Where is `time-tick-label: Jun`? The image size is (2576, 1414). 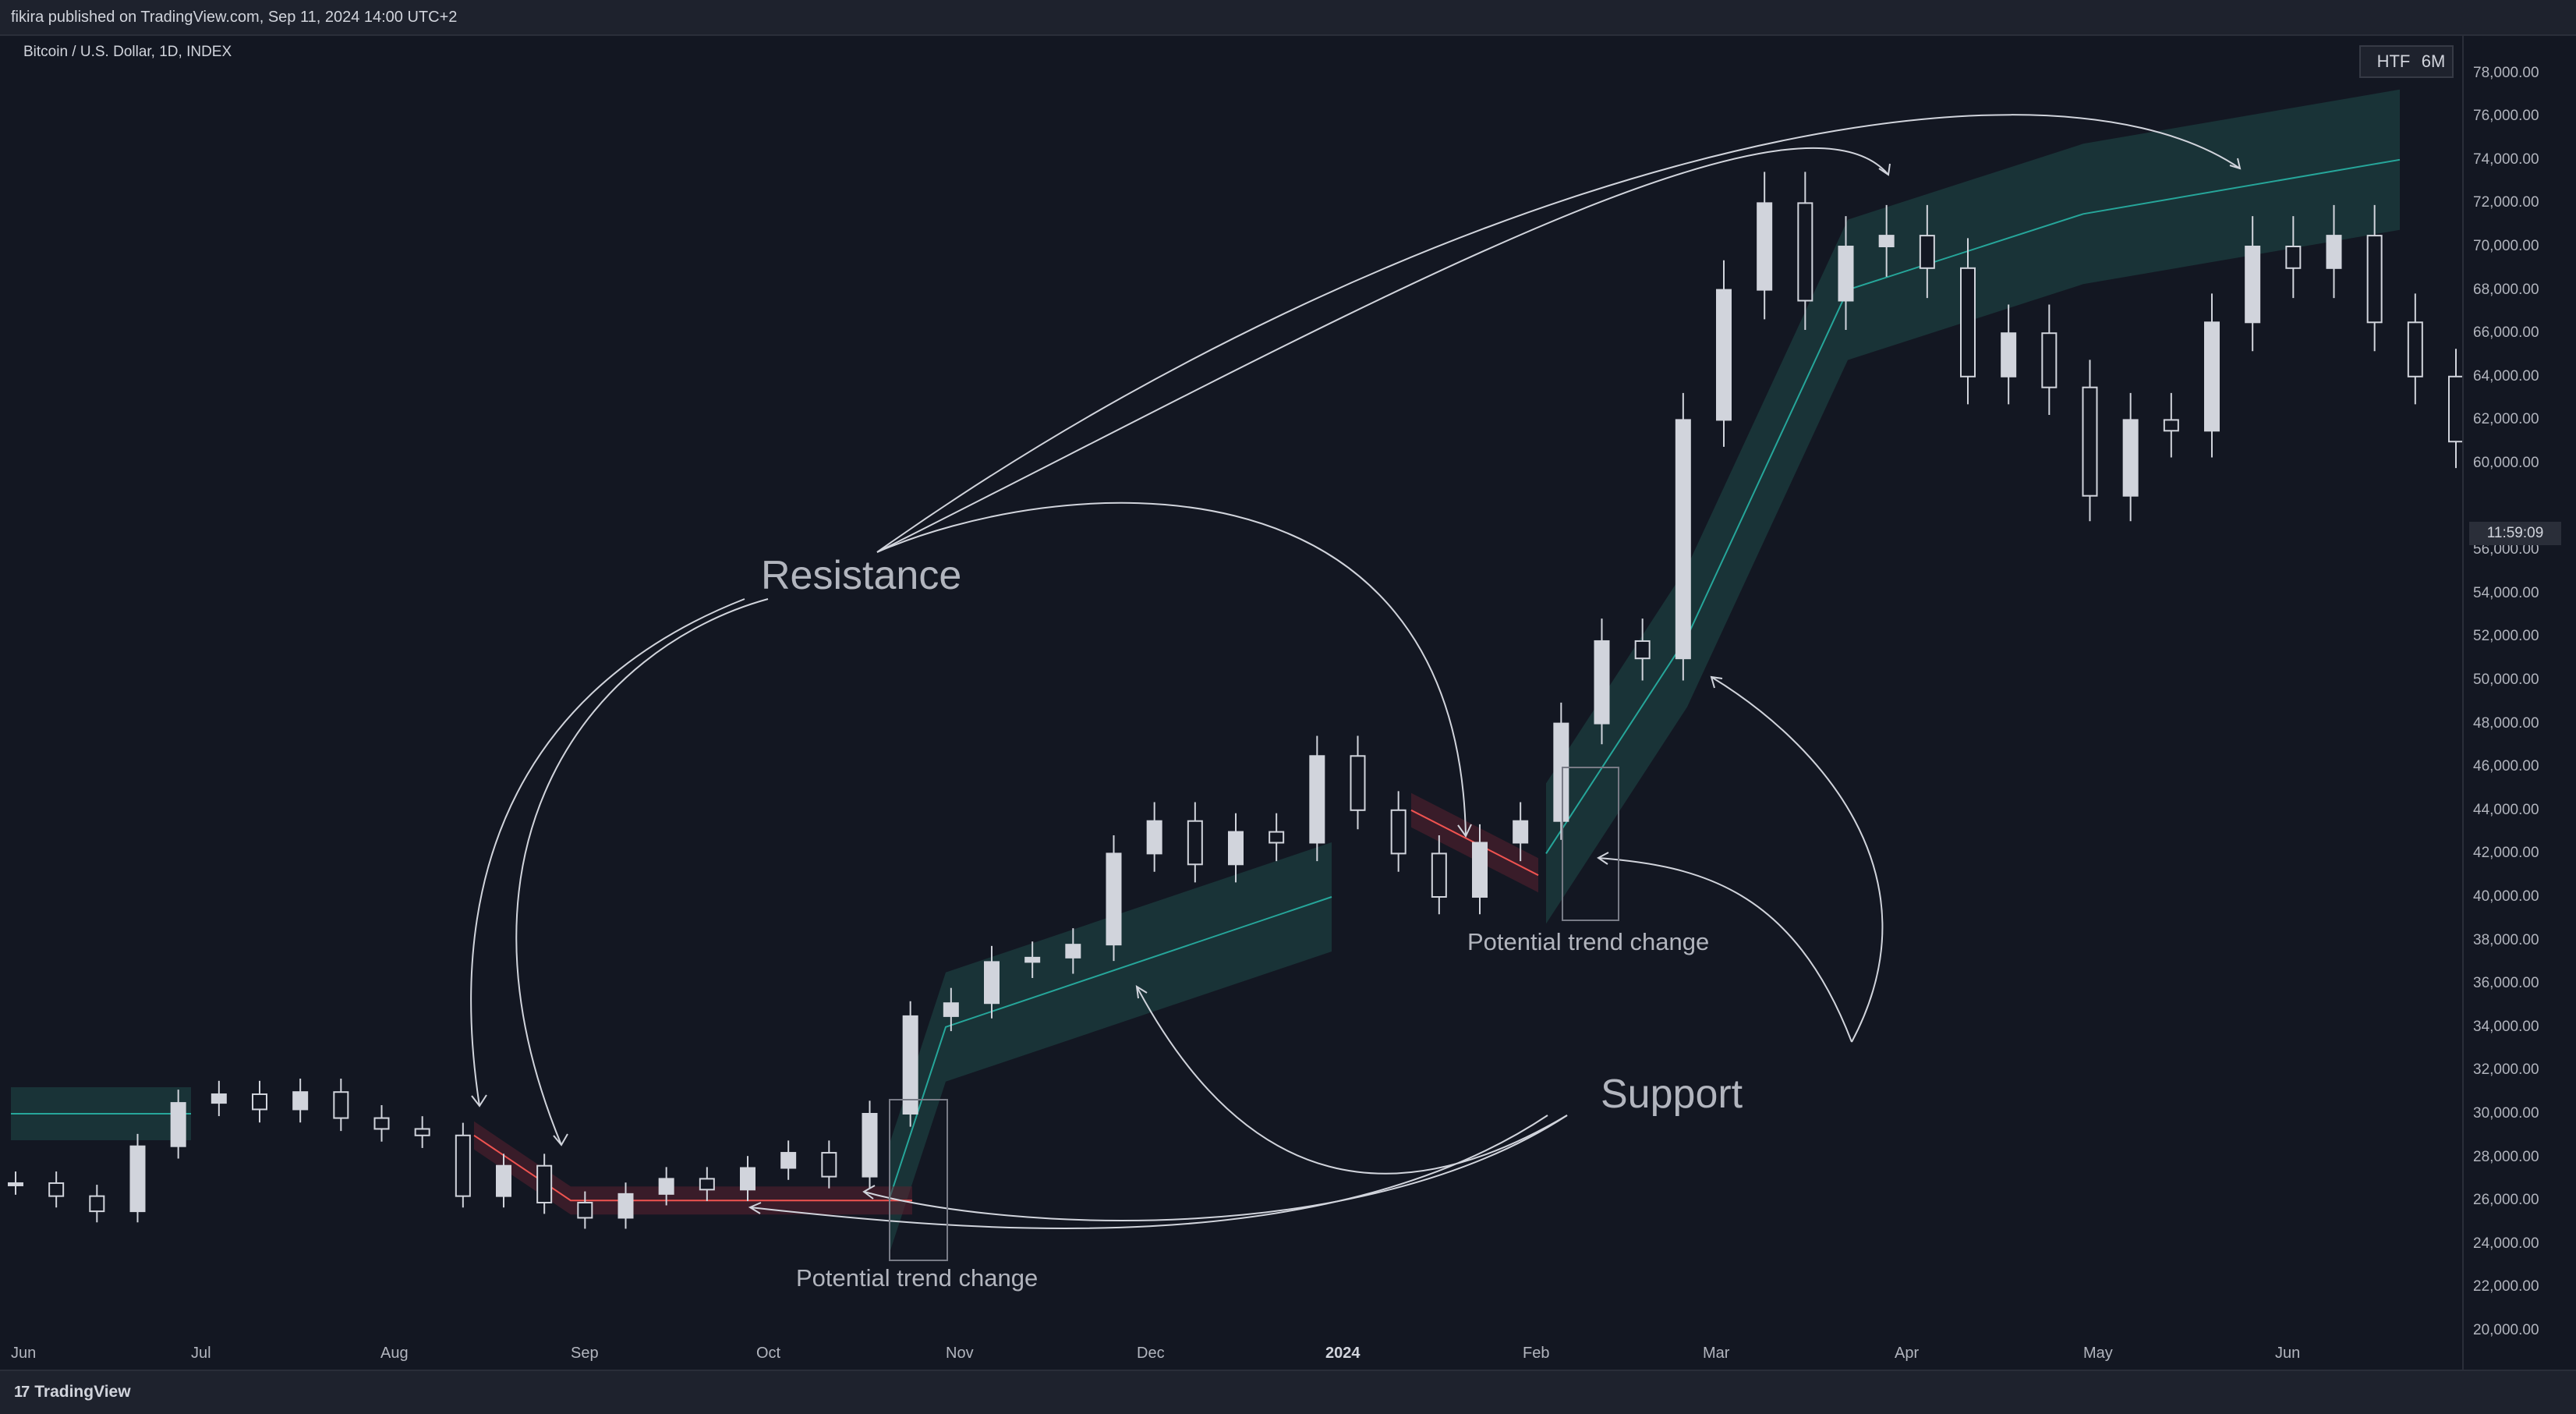
time-tick-label: Jun is located at coordinates (2288, 1353).